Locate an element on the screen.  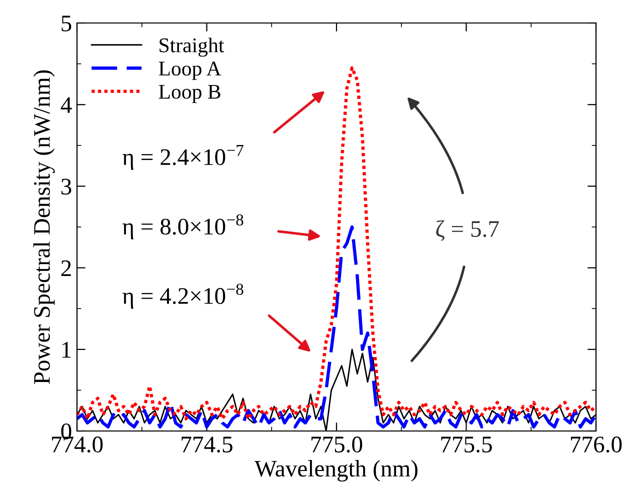
y-tick-label: 1 is located at coordinates (66, 350).